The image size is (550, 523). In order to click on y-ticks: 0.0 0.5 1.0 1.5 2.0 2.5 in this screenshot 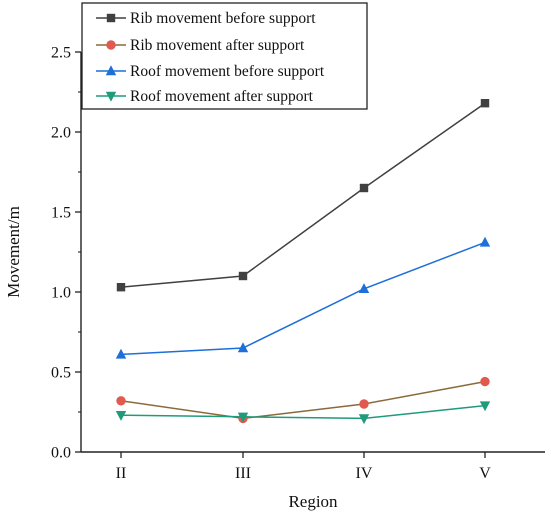, I will do `click(66, 253)`.